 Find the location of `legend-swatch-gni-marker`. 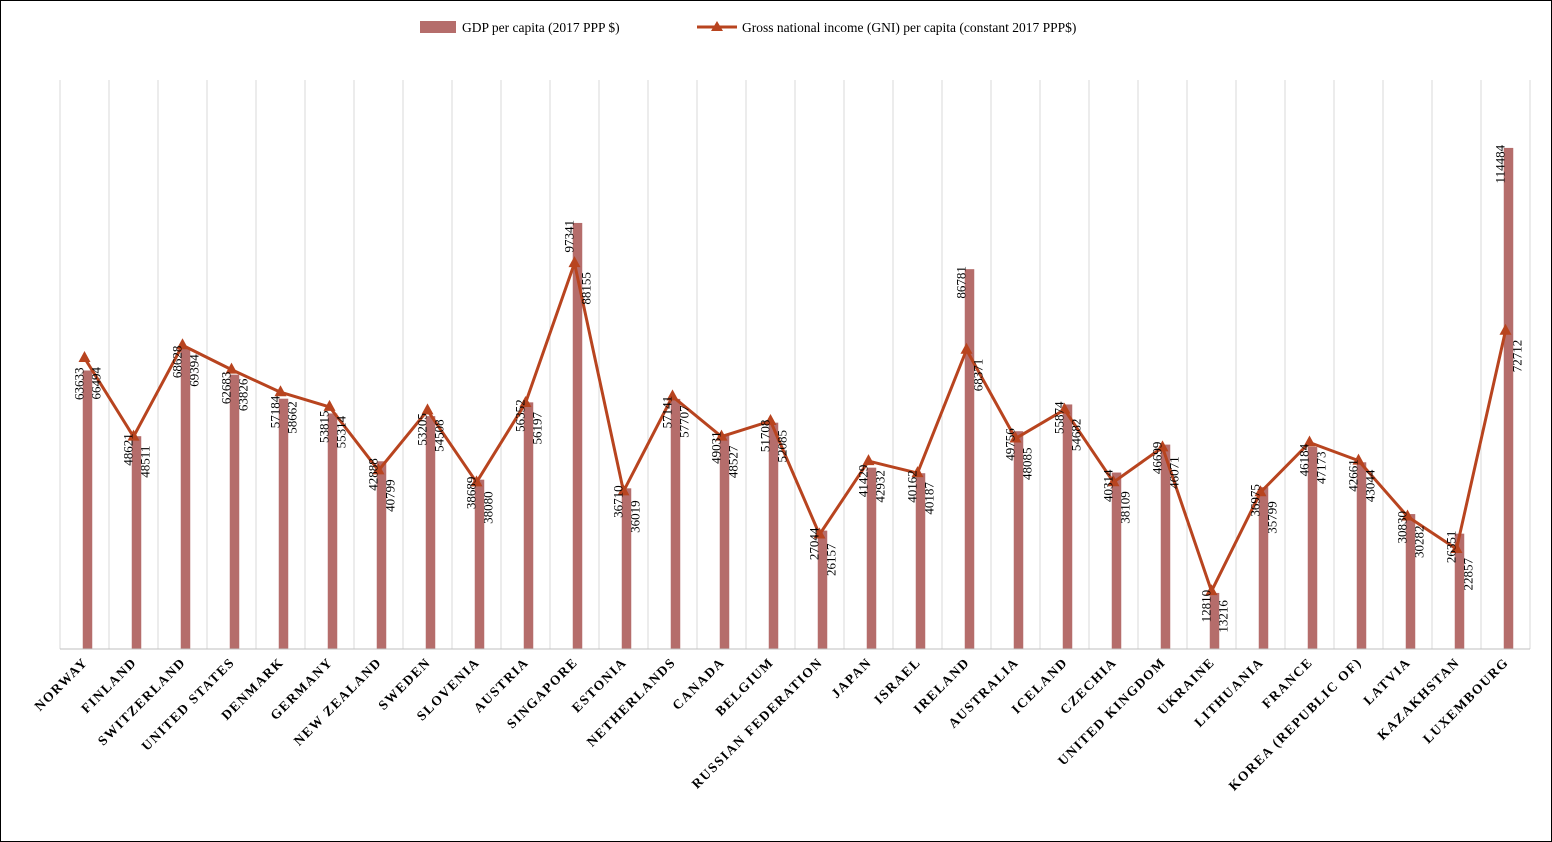

legend-swatch-gni-marker is located at coordinates (717, 26).